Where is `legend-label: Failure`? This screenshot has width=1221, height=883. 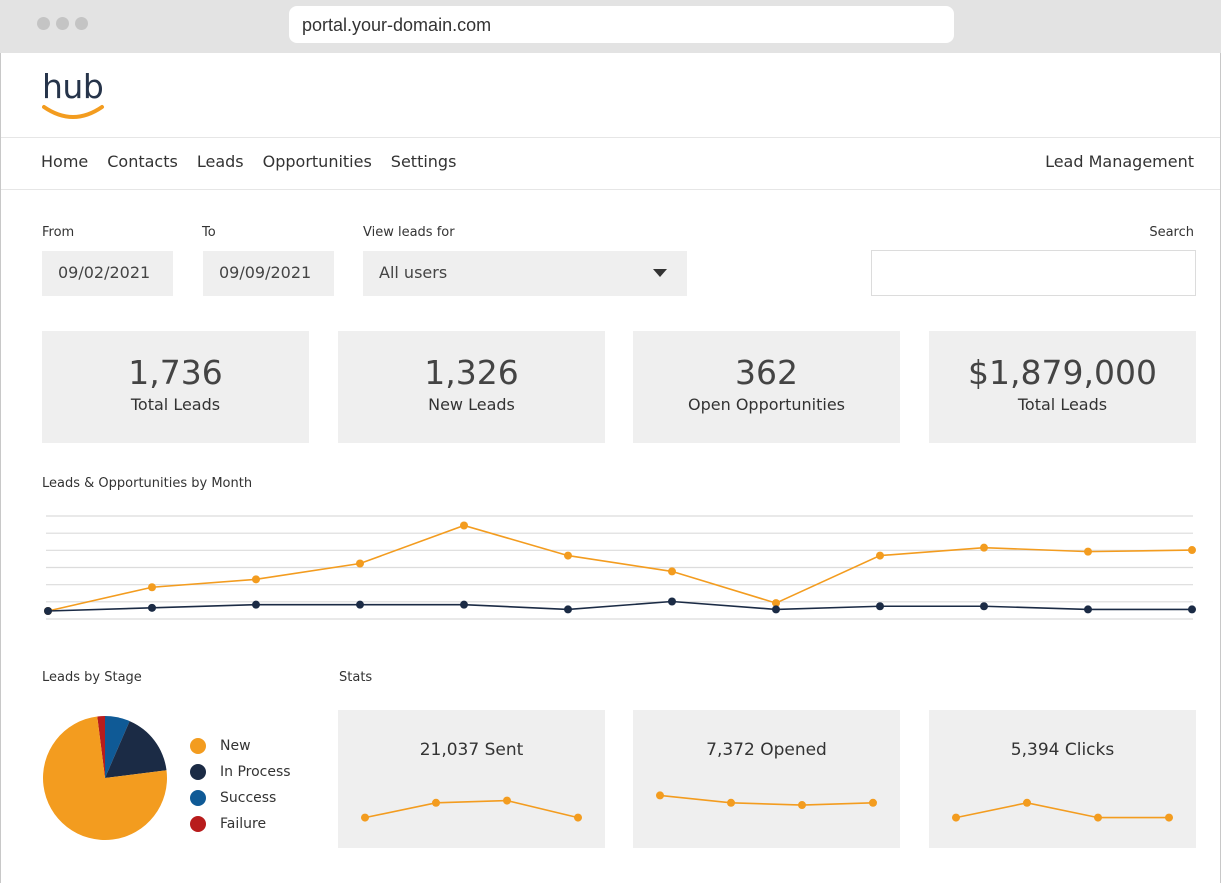
legend-label: Failure is located at coordinates (243, 824).